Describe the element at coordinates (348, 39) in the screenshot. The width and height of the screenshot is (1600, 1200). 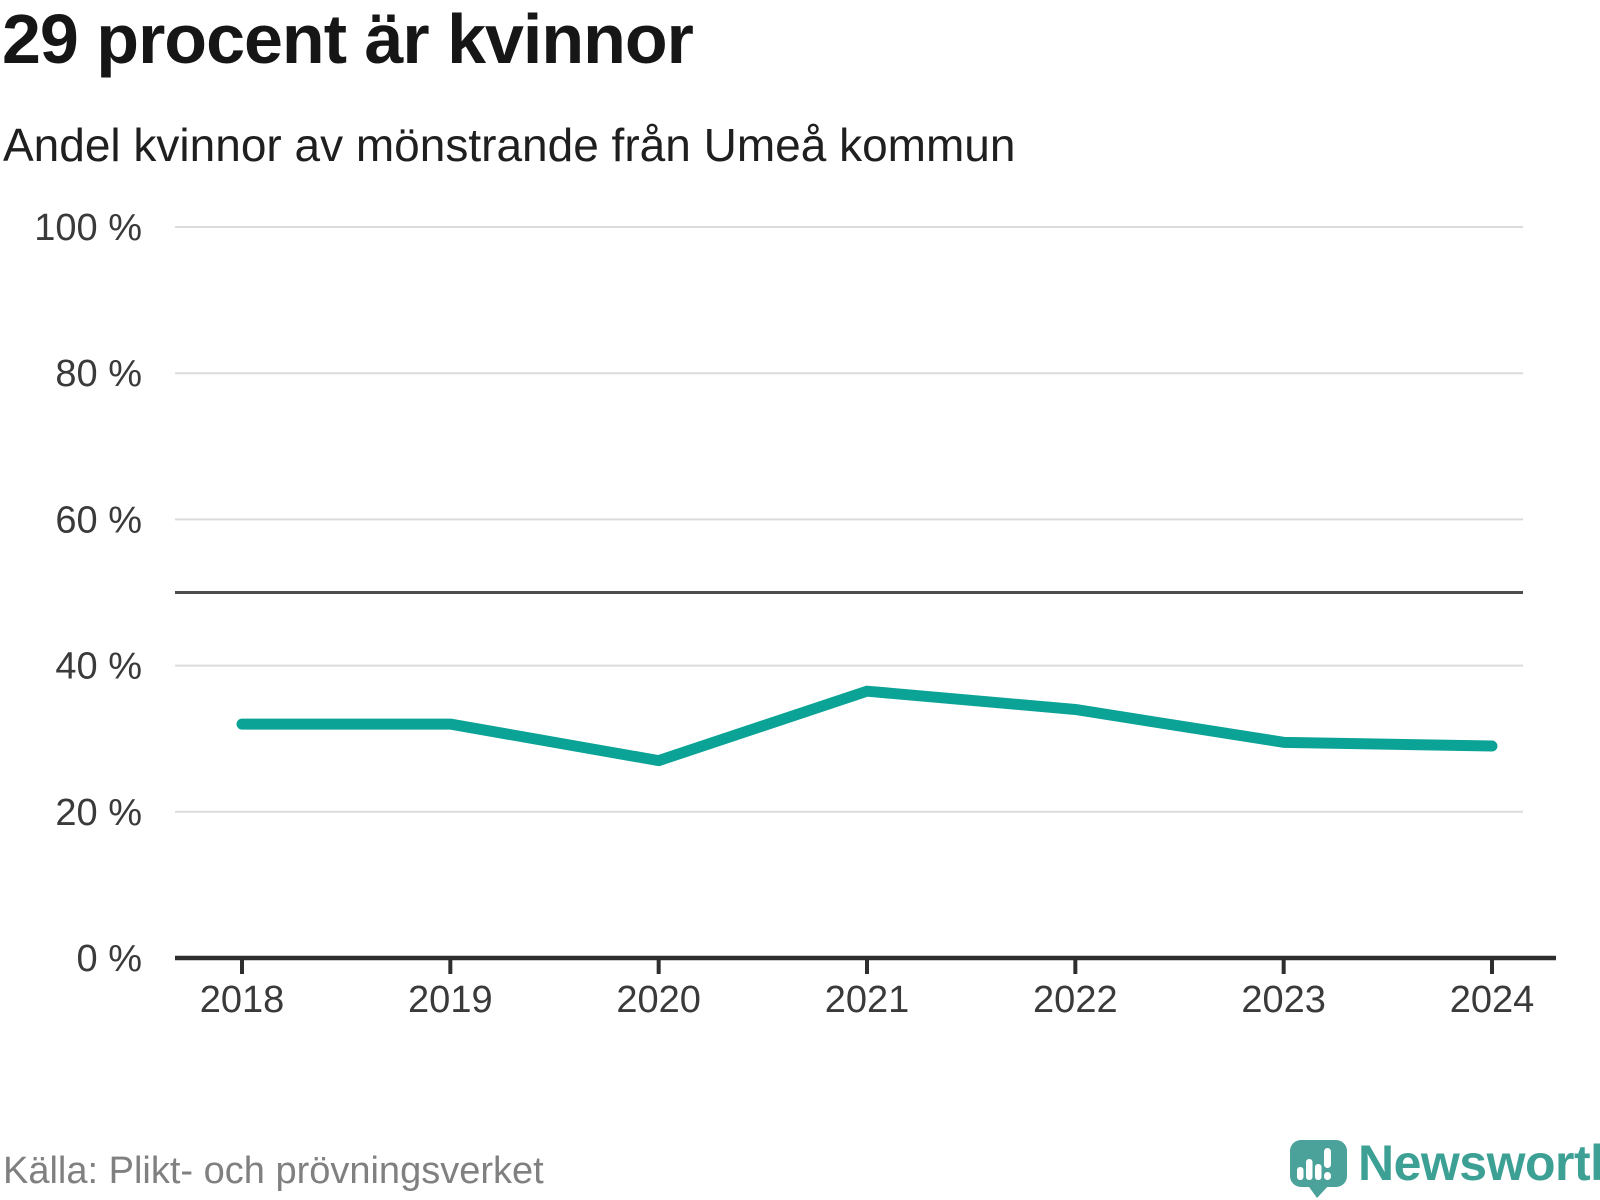
I see `chart-title: 29 procent är kvinnor` at that location.